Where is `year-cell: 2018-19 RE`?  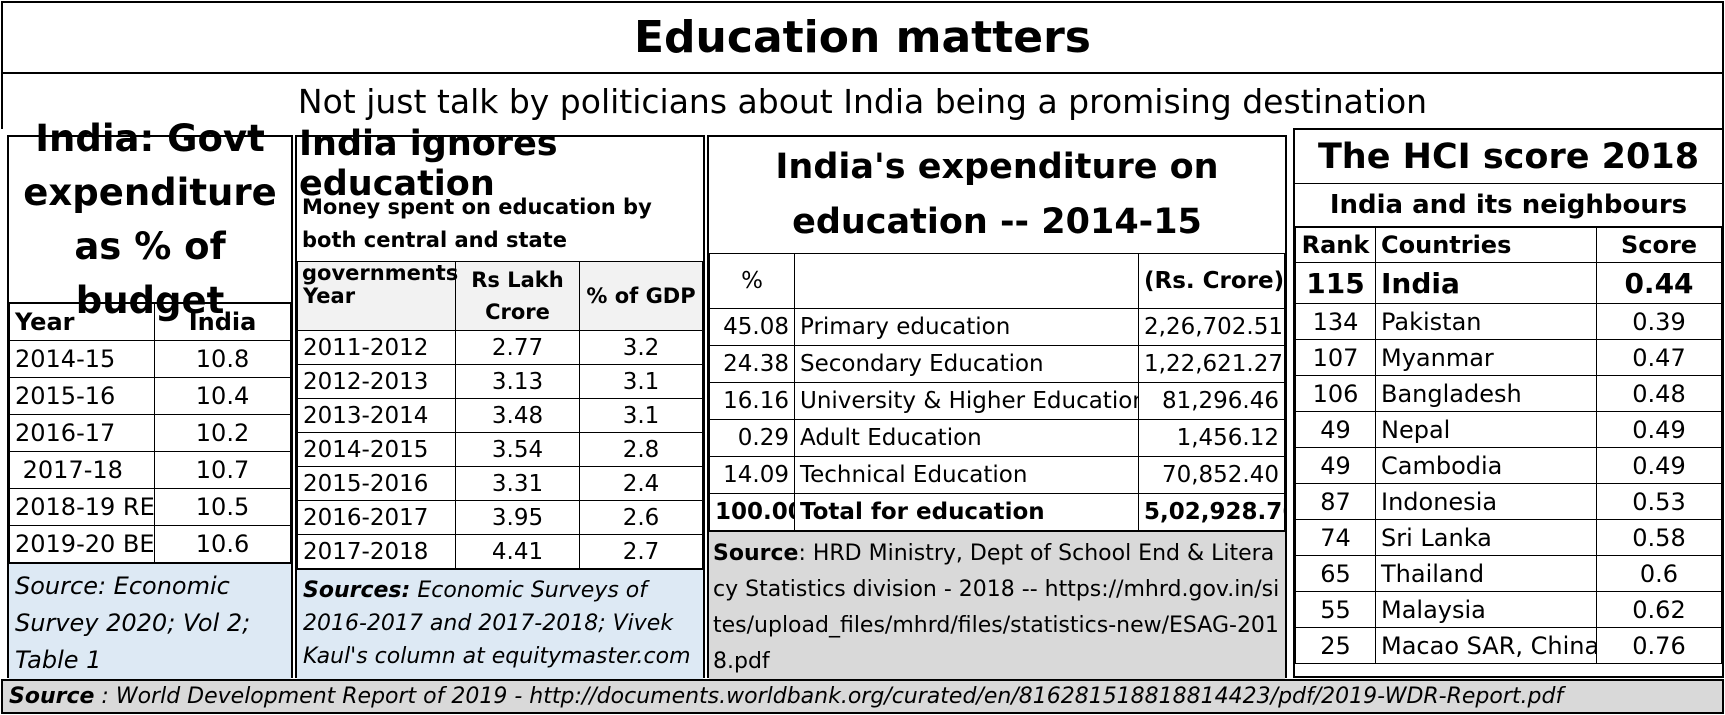 year-cell: 2018-19 RE is located at coordinates (82, 507).